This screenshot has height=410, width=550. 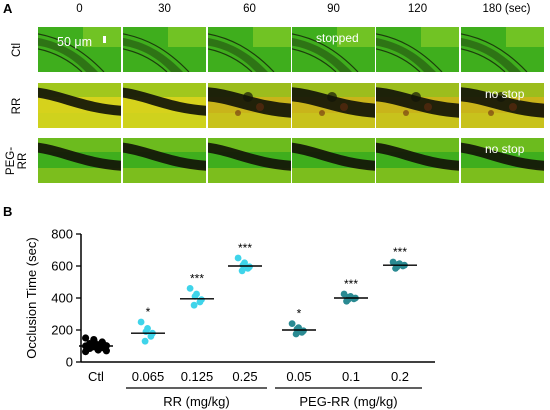 What do you see at coordinates (8, 8) in the screenshot?
I see `panel-a-letter: A` at bounding box center [8, 8].